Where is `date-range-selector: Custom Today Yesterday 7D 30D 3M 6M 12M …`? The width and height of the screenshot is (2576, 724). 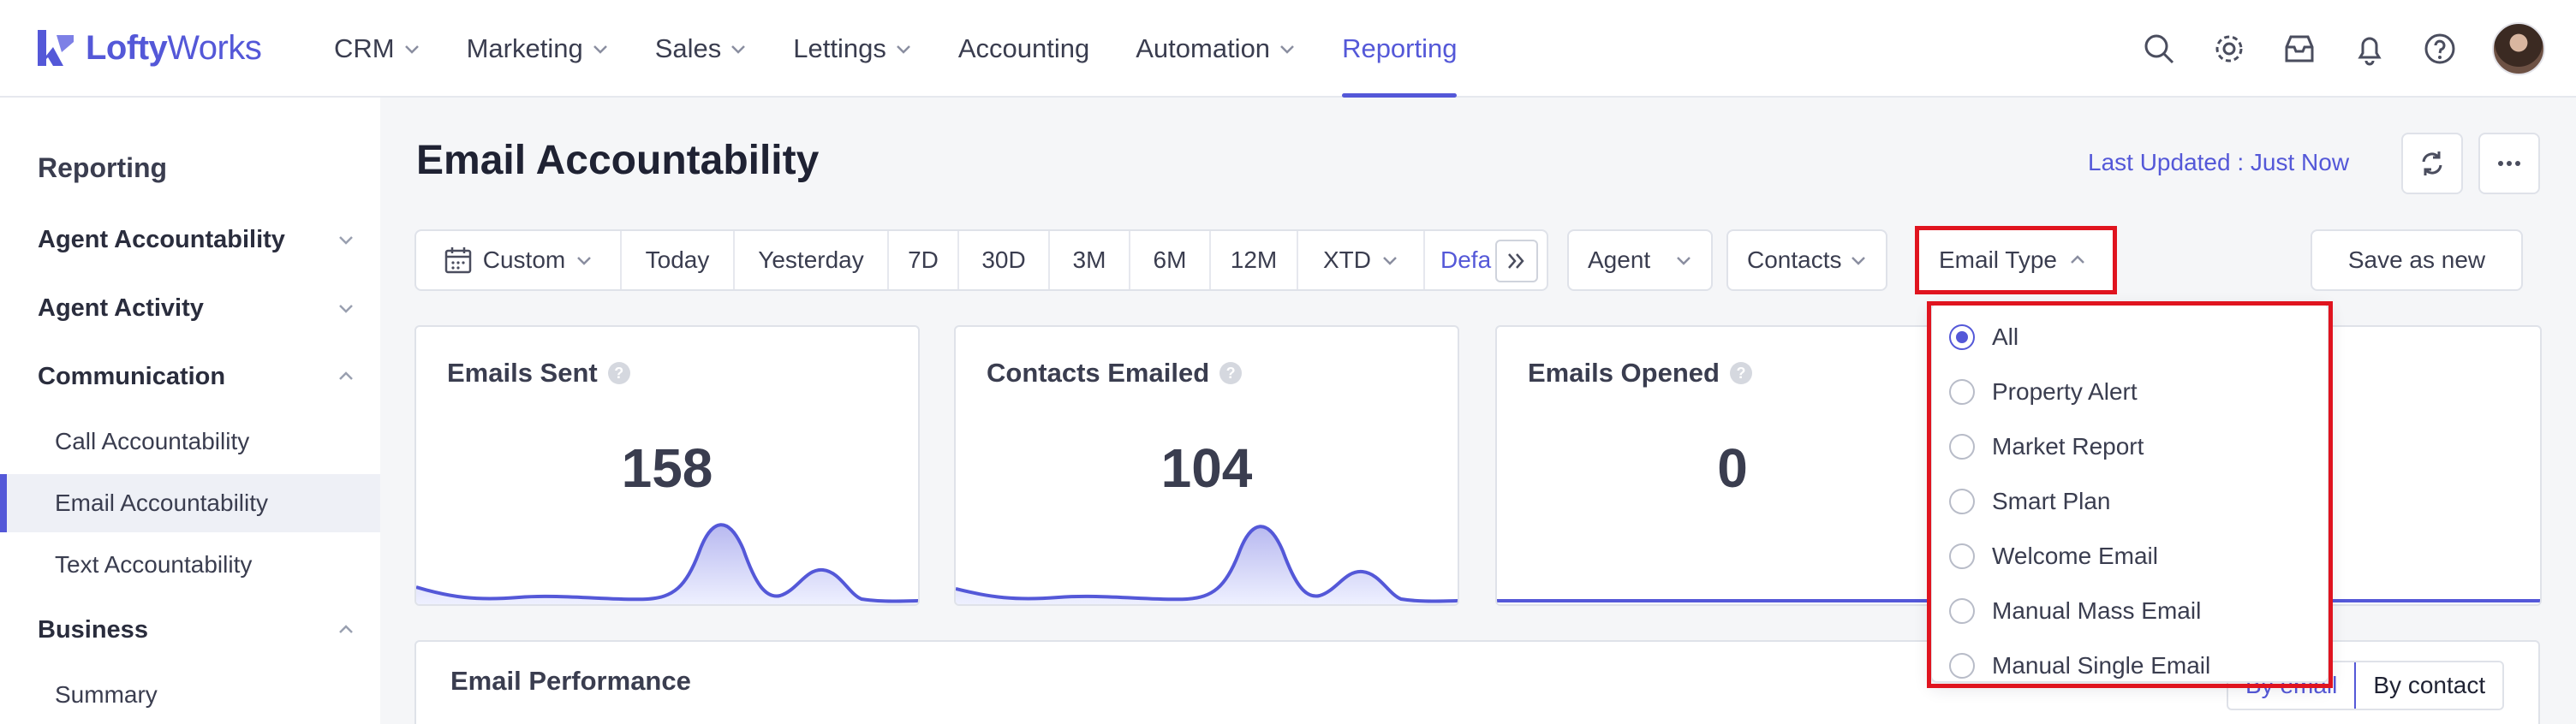
date-range-selector: Custom Today Yesterday 7D 30D 3M 6M 12M … is located at coordinates (981, 260).